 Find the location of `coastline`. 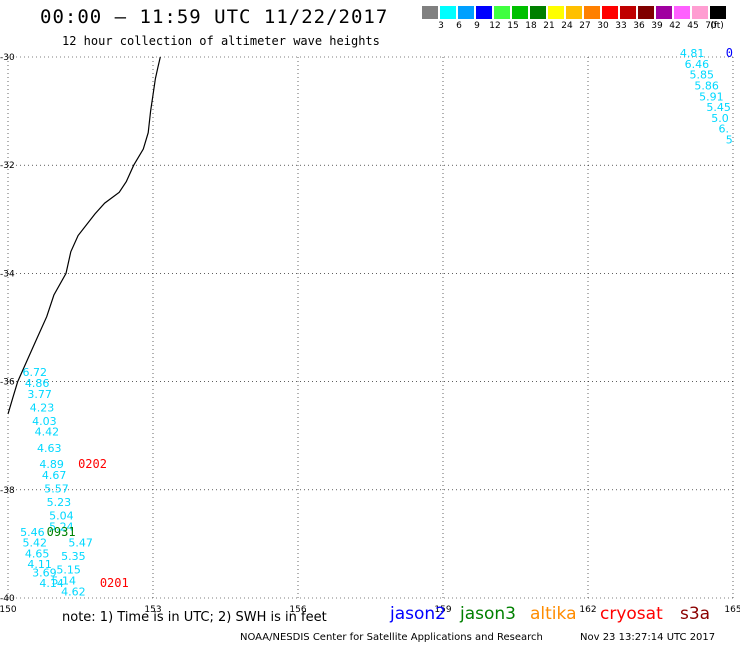

coastline is located at coordinates (84, 235).